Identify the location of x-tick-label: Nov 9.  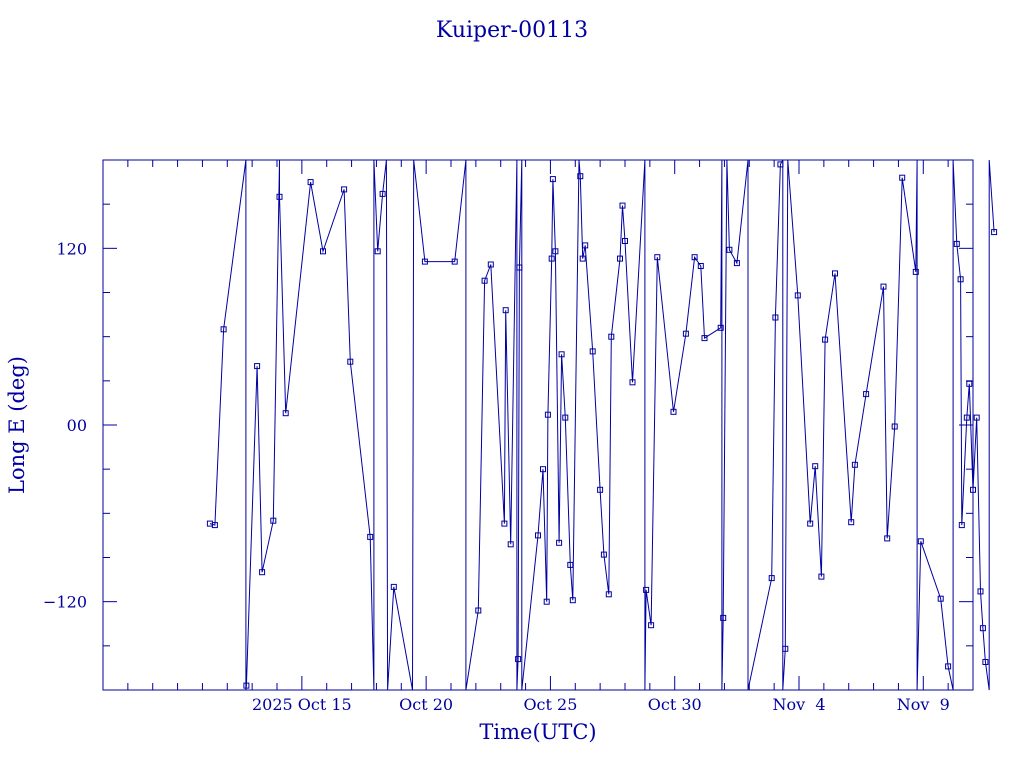
(923, 704).